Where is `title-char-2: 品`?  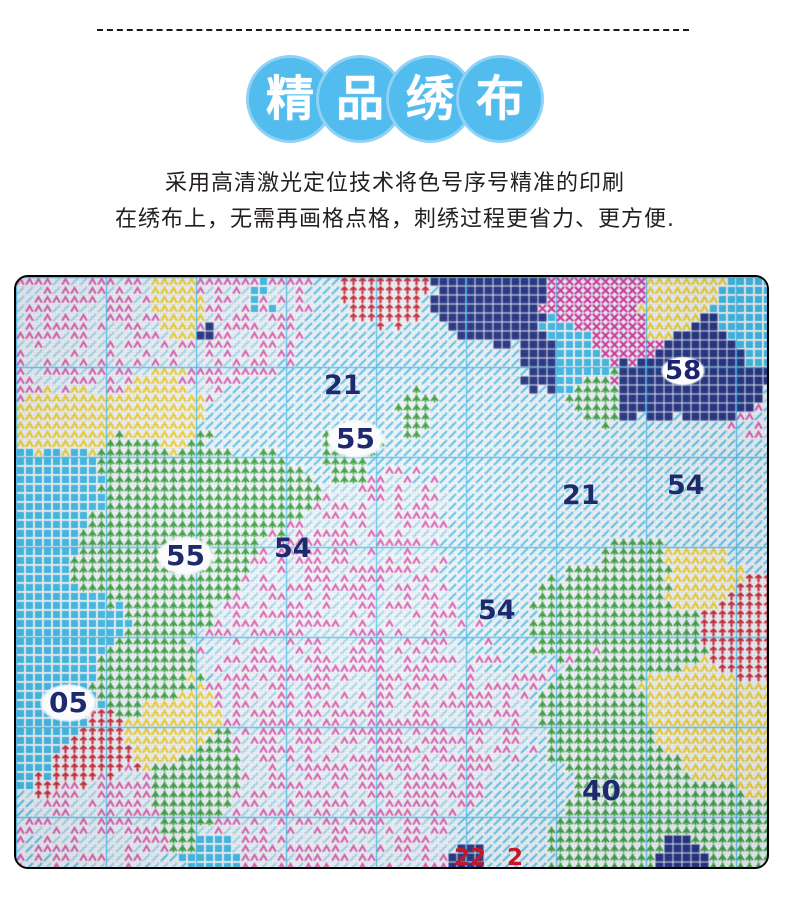
title-char-2: 品 is located at coordinates (359, 99).